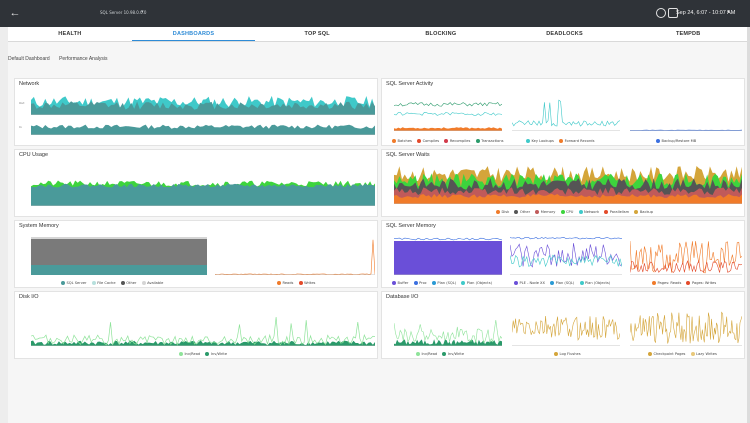 This screenshot has width=750, height=423. Describe the element at coordinates (565, 354) in the screenshot. I see `chart-legend: Log Flushes` at that location.